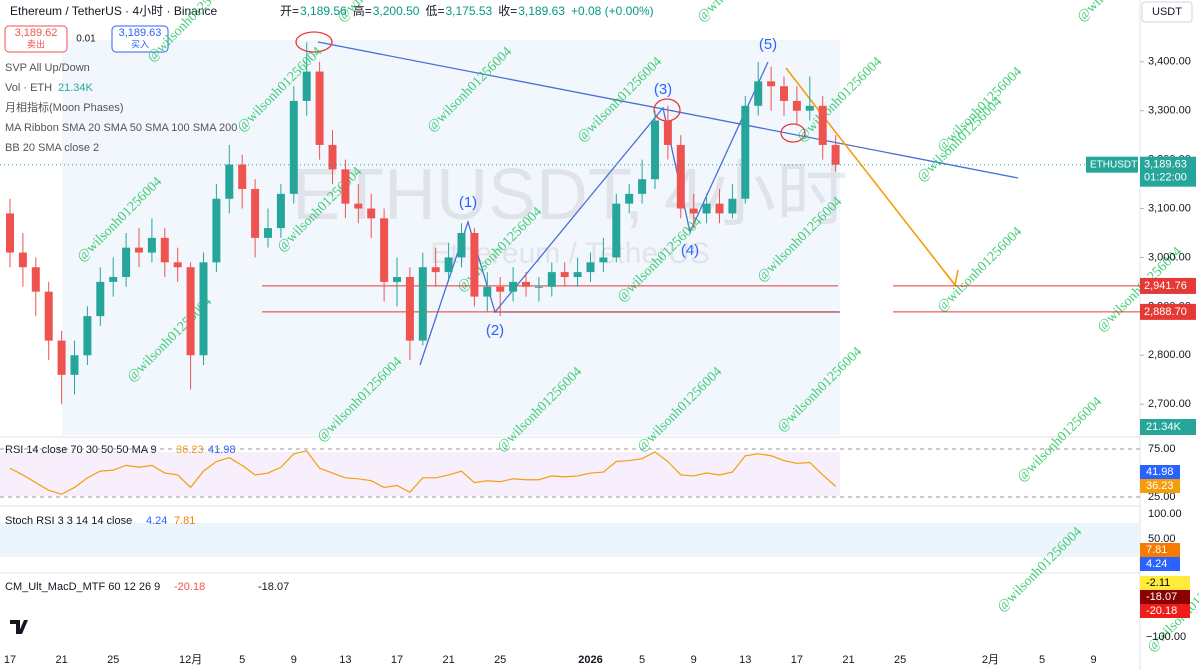 The height and width of the screenshot is (670, 1199). I want to click on watermark: ETHUSDT, 4小时, so click(570, 195).